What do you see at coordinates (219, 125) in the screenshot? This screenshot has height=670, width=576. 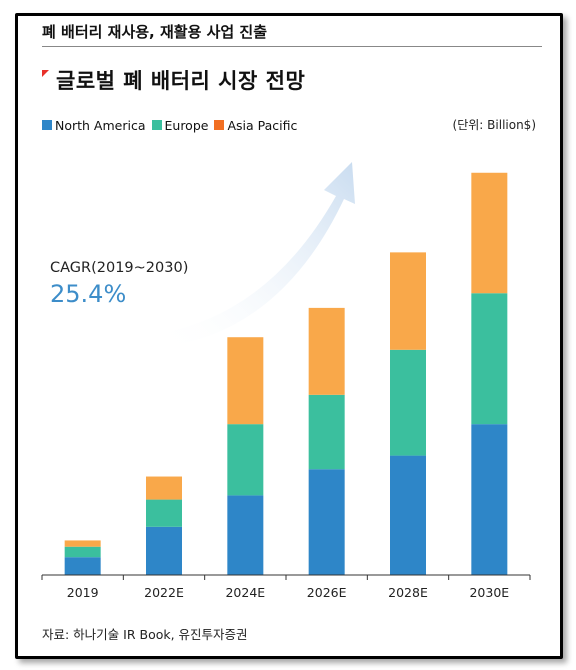 I see `legend-swatch-asia-pacific` at bounding box center [219, 125].